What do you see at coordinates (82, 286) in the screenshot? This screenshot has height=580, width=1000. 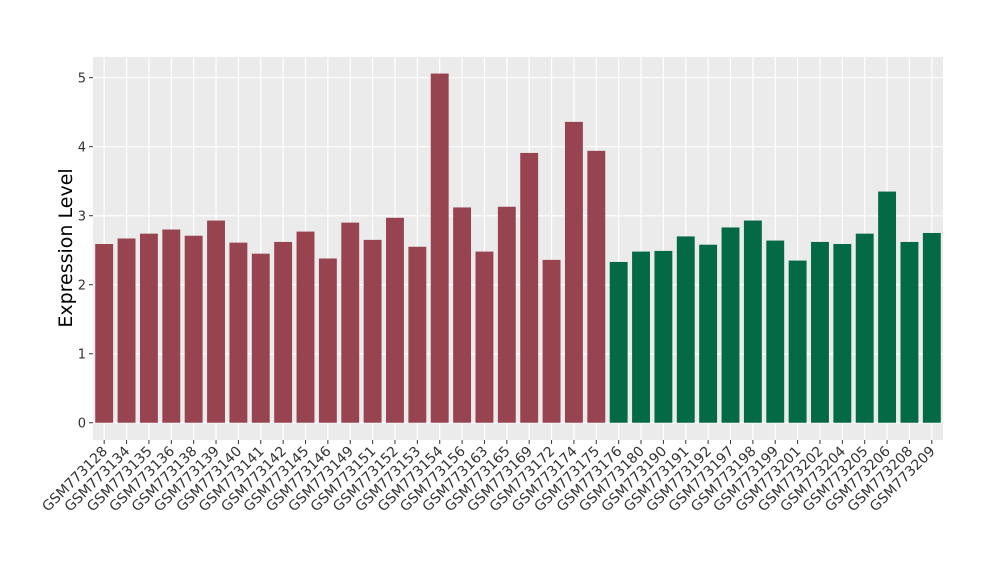 I see `y-tick-label: 2` at bounding box center [82, 286].